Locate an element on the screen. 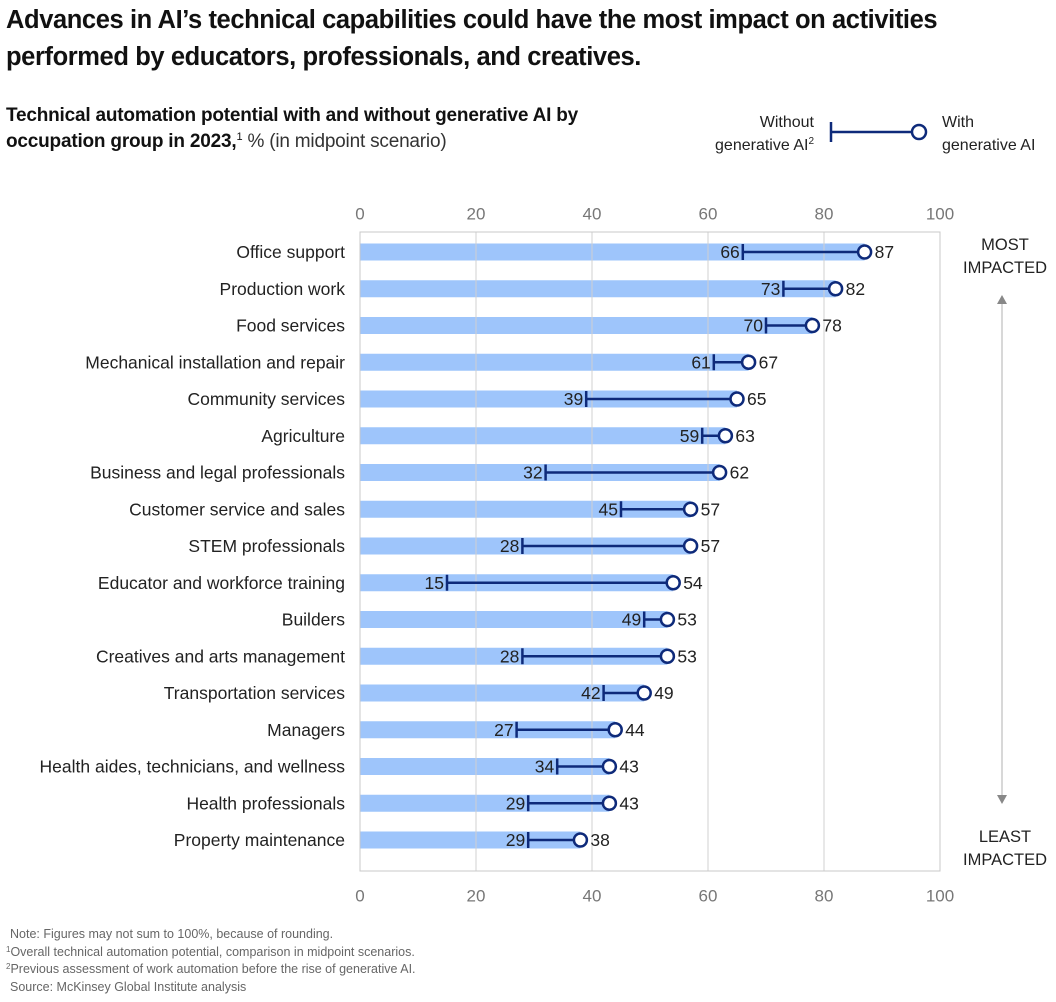 Image resolution: width=1056 pixels, height=1002 pixels. most-impacted-label: MOST IMPACTED is located at coordinates (1005, 257).